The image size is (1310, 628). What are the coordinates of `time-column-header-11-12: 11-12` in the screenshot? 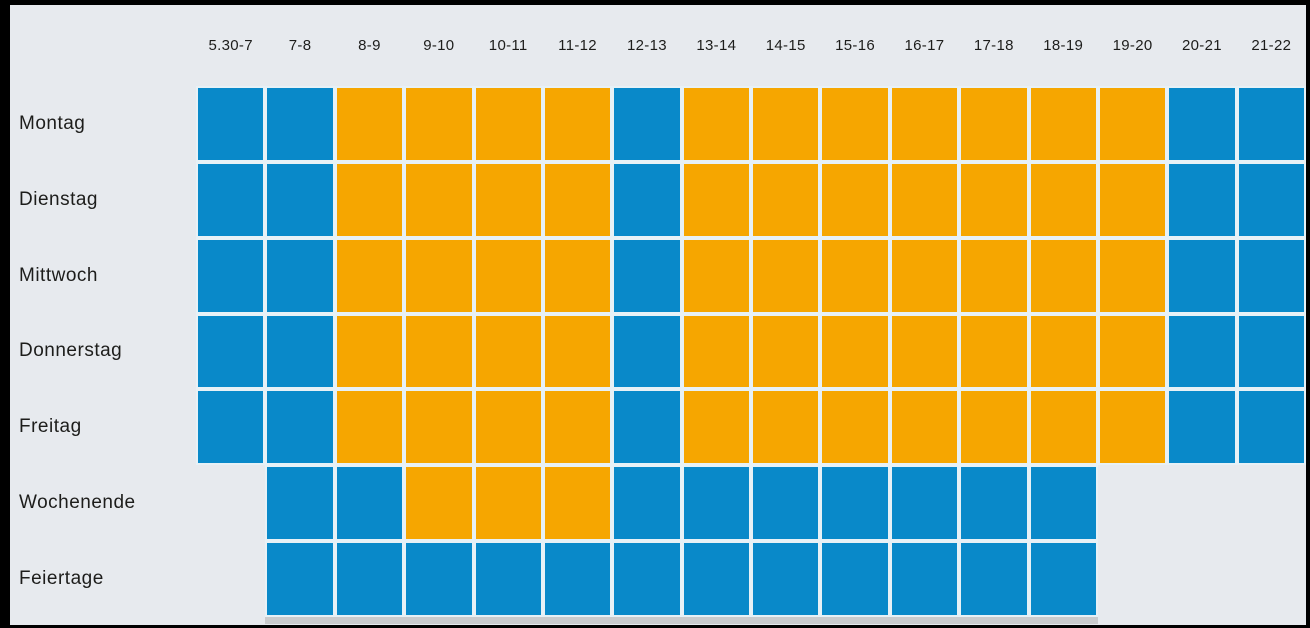 It's located at (577, 45).